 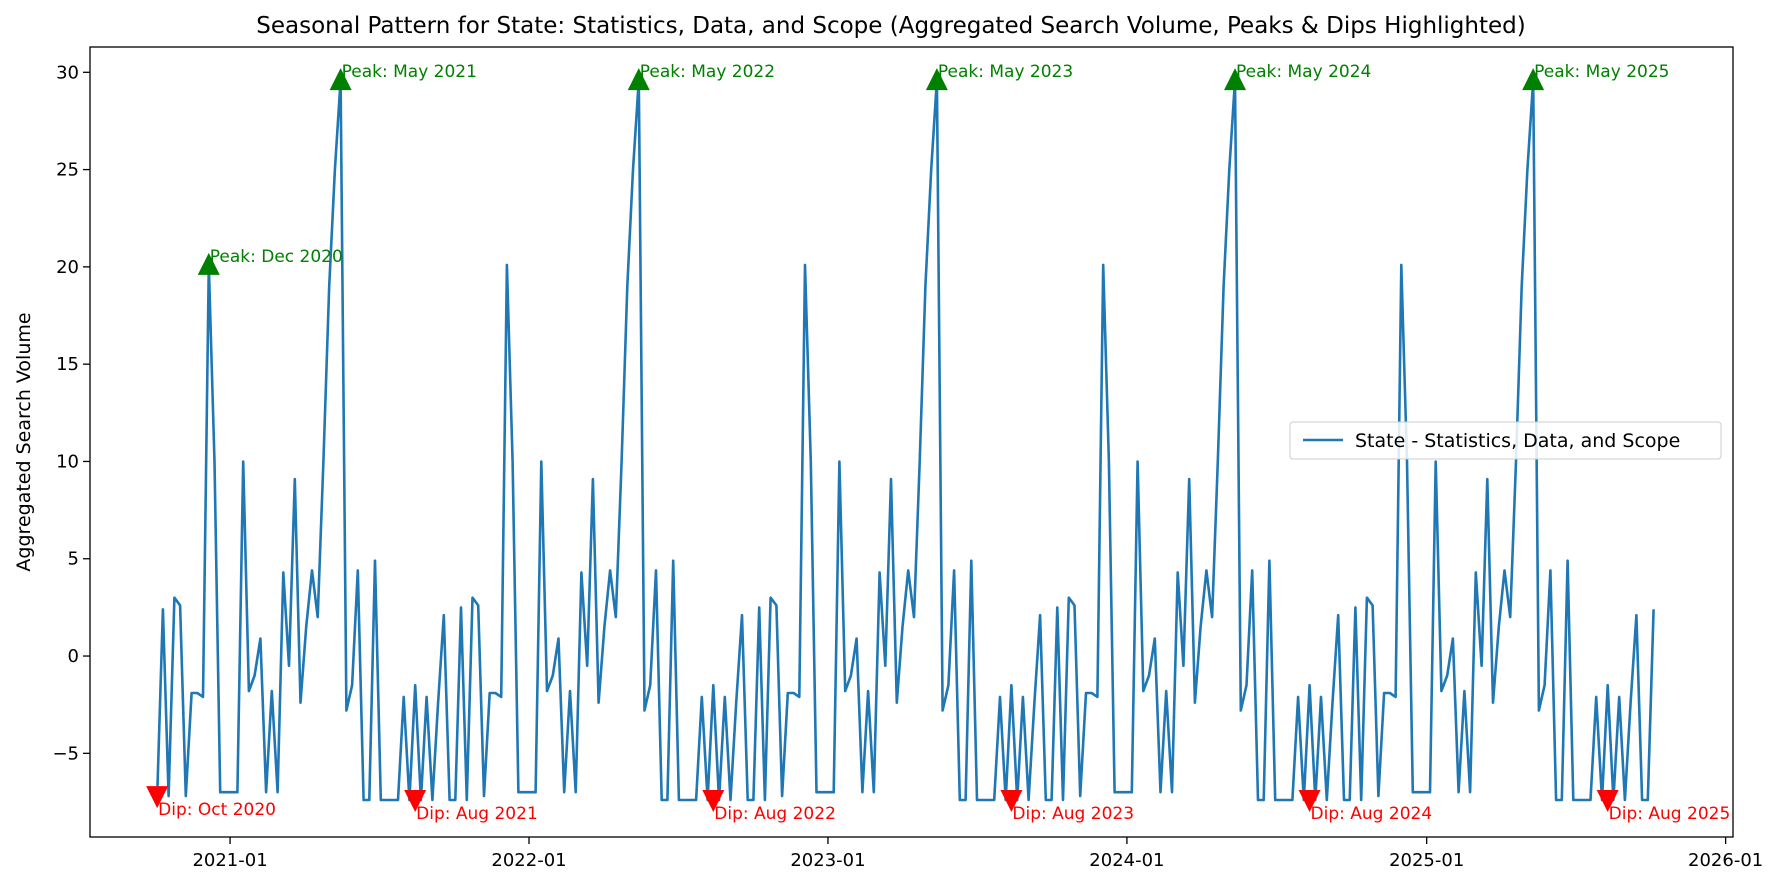 What do you see at coordinates (67, 364) in the screenshot?
I see `y-tick-label: 15` at bounding box center [67, 364].